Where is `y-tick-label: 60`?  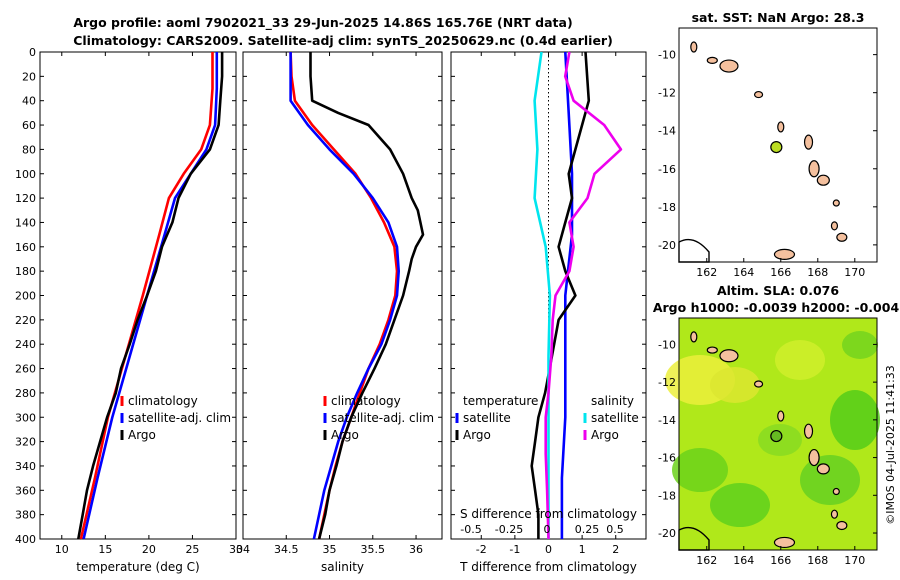 y-tick-label: 60 is located at coordinates (29, 125).